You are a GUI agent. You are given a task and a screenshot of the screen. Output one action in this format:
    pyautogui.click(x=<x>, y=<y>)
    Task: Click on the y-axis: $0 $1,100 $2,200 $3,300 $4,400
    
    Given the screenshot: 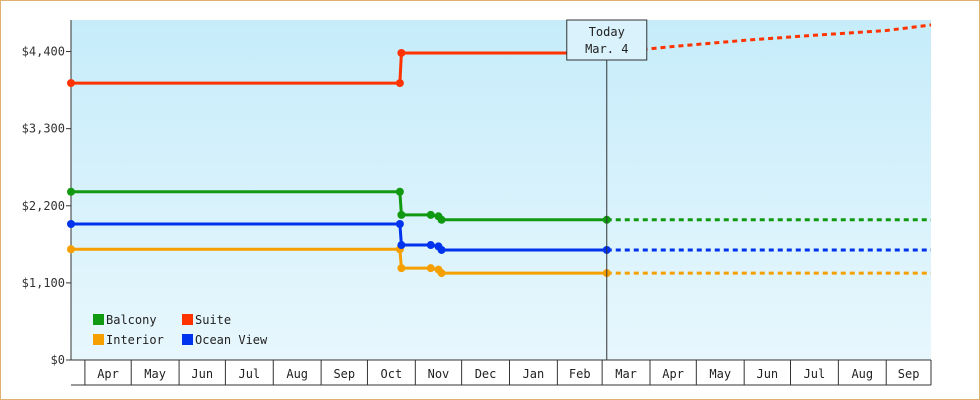 What is the action you would take?
    pyautogui.click(x=47, y=193)
    